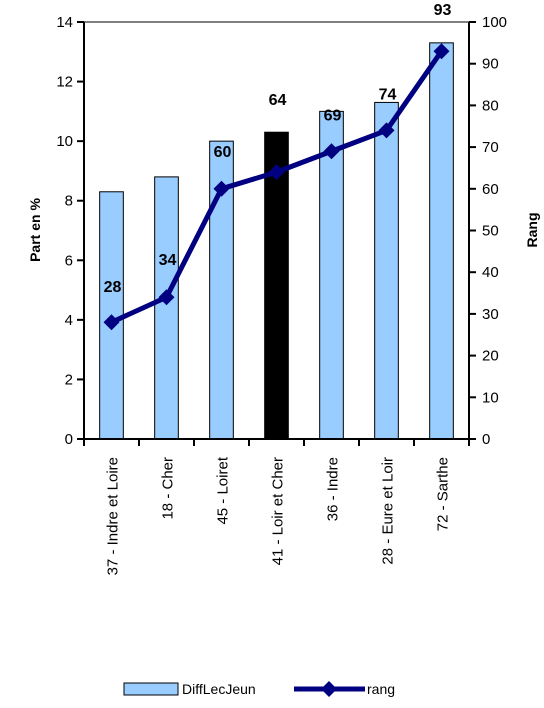 The width and height of the screenshot is (544, 708). Describe the element at coordinates (35, 230) in the screenshot. I see `y-axis-label: Part en %` at that location.